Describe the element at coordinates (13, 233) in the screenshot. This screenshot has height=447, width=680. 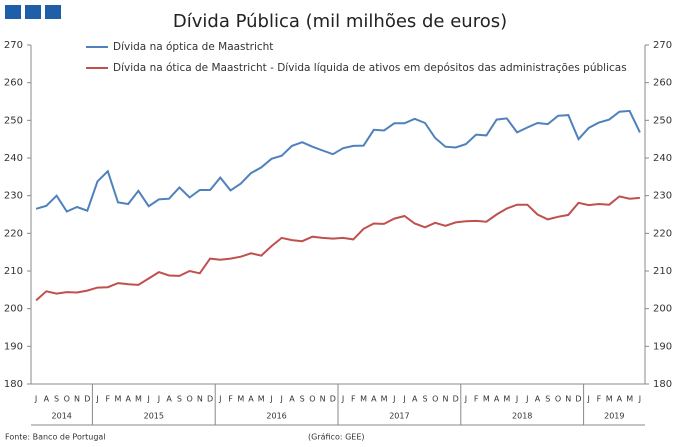
I see `y-tick-label: 220` at that location.